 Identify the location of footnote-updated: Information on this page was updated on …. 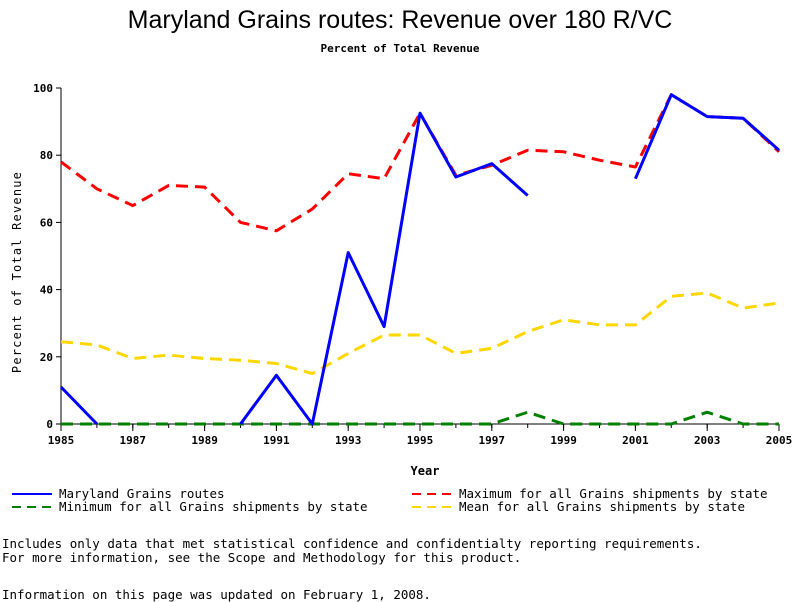
(216, 594).